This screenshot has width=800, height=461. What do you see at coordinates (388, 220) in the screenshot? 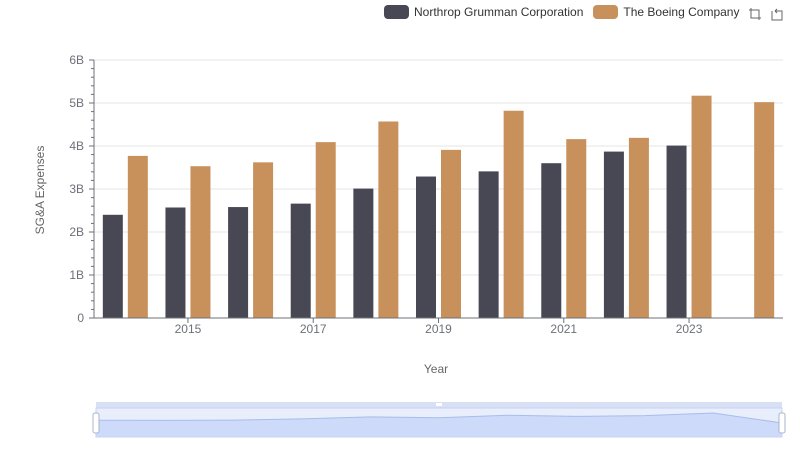
I see `bar-boeing-2018` at bounding box center [388, 220].